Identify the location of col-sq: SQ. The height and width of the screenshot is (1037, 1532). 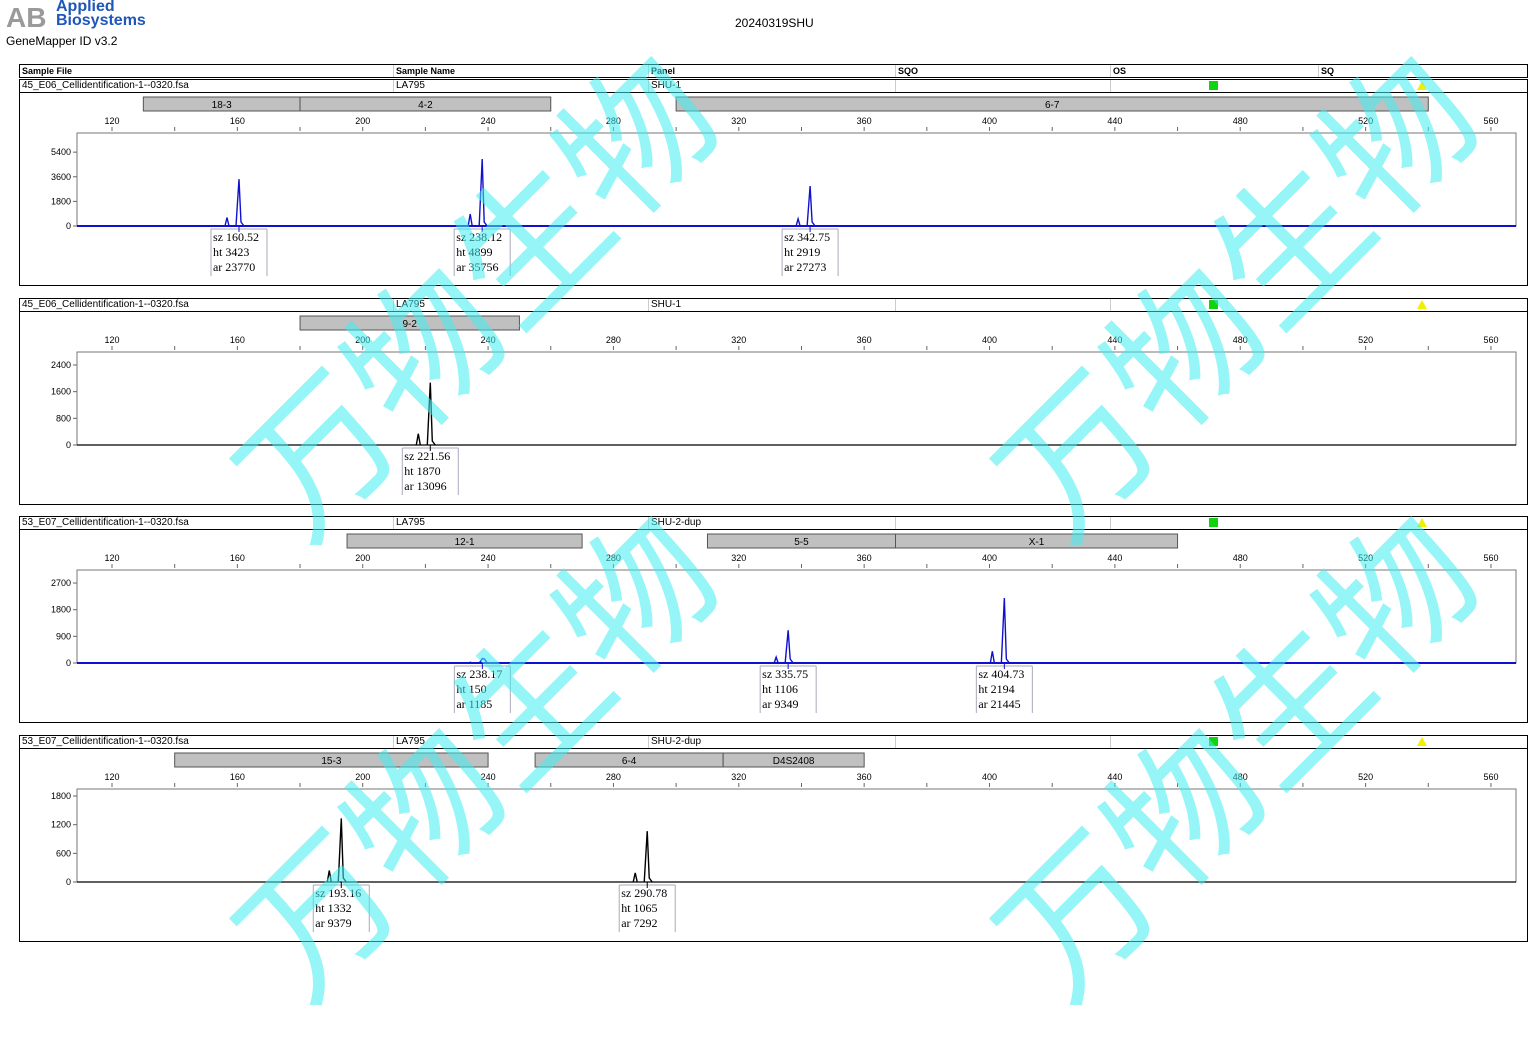
(1326, 71).